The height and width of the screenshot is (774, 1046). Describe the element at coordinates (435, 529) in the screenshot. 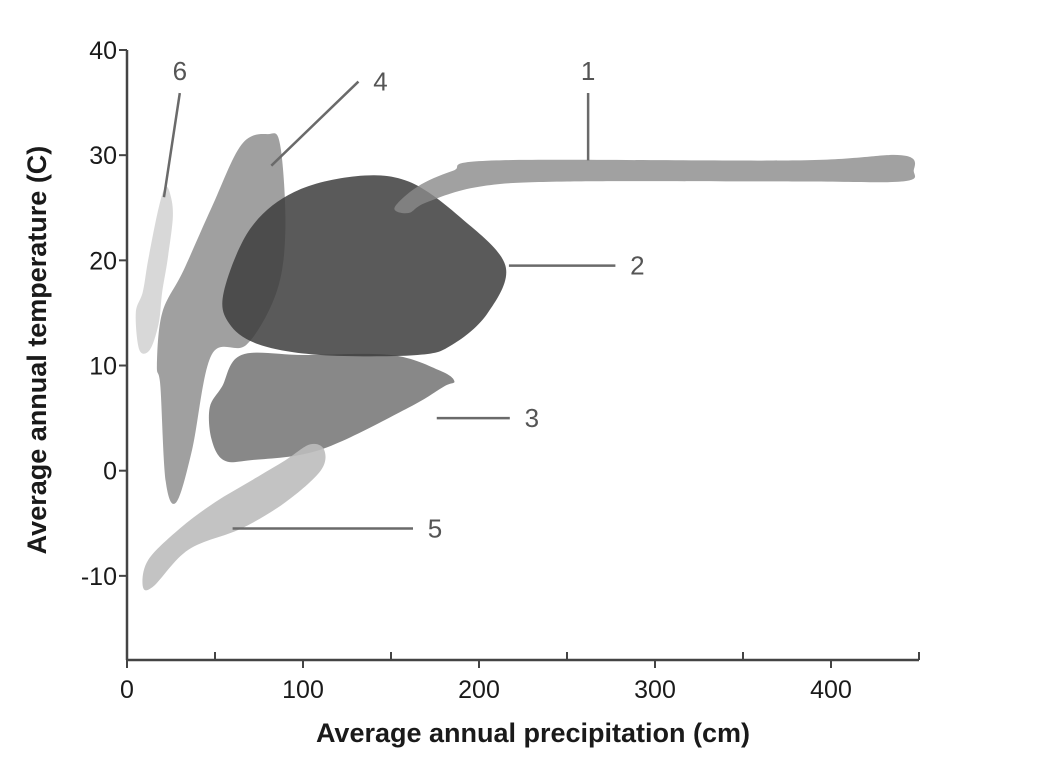

I see `region-5-label: 5` at that location.